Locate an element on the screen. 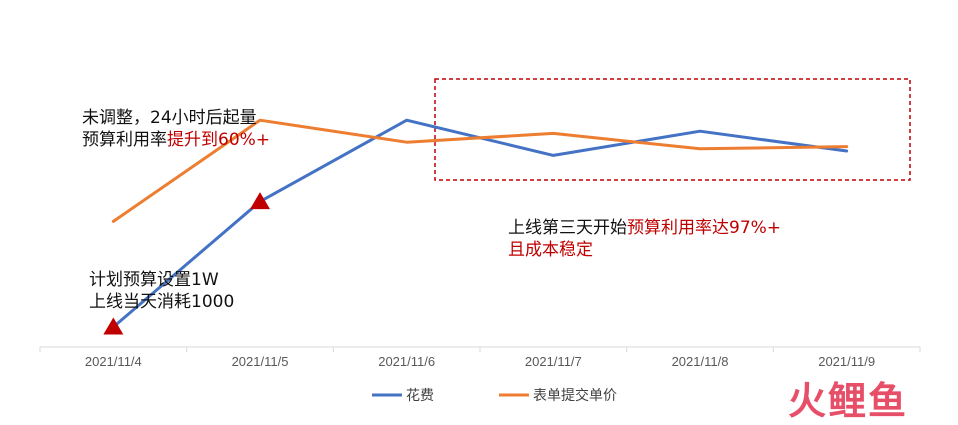  annotation-stable-line1: 上线第三天开始预算利用率达97%+ is located at coordinates (644, 228).